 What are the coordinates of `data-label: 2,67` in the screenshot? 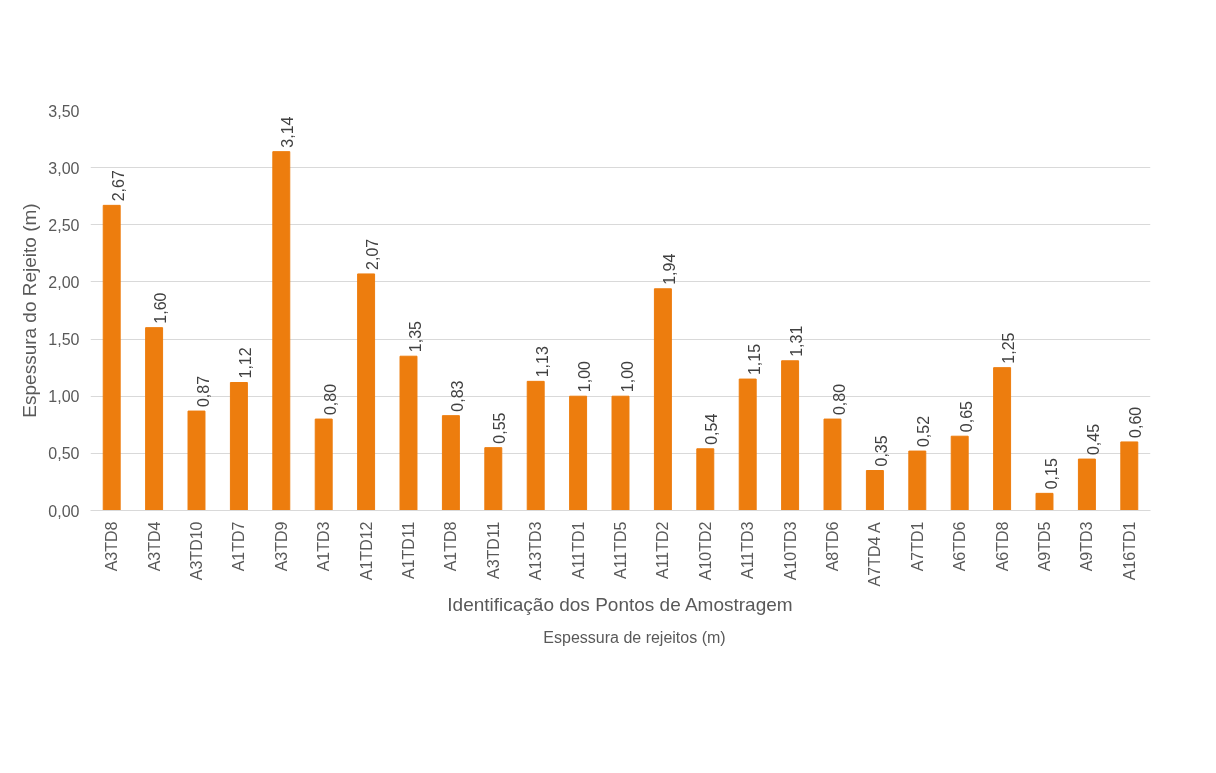 It's located at (118, 186).